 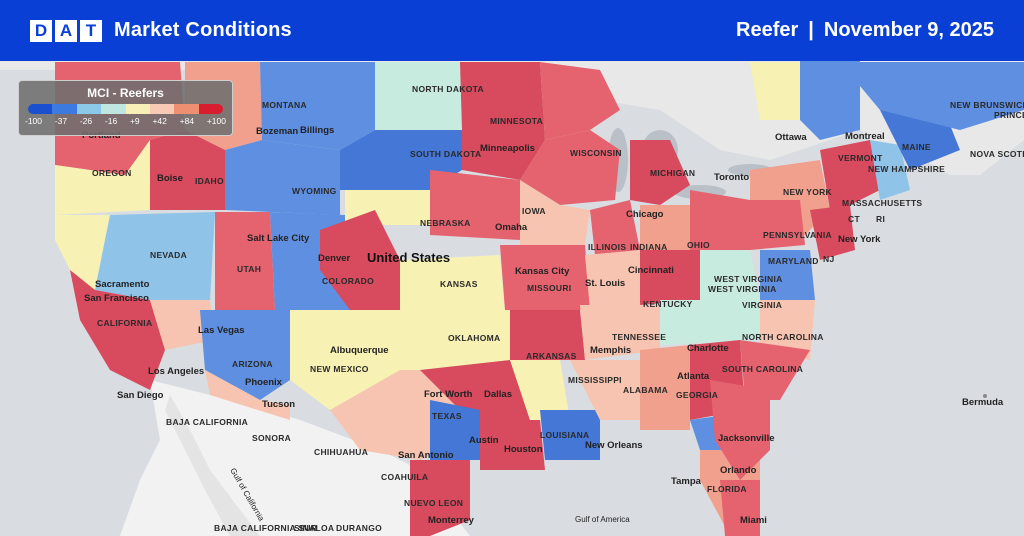 I want to click on area-austin, so click(x=455, y=430).